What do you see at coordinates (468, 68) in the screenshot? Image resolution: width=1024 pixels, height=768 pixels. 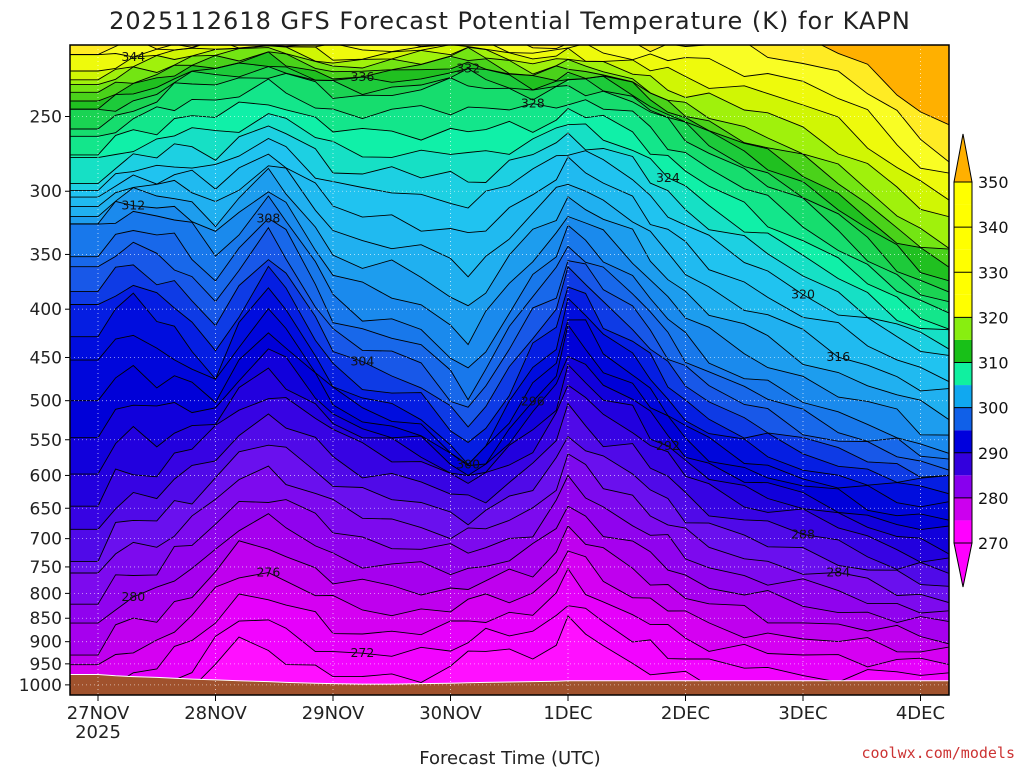 I see `contour-label-332: 332` at bounding box center [468, 68].